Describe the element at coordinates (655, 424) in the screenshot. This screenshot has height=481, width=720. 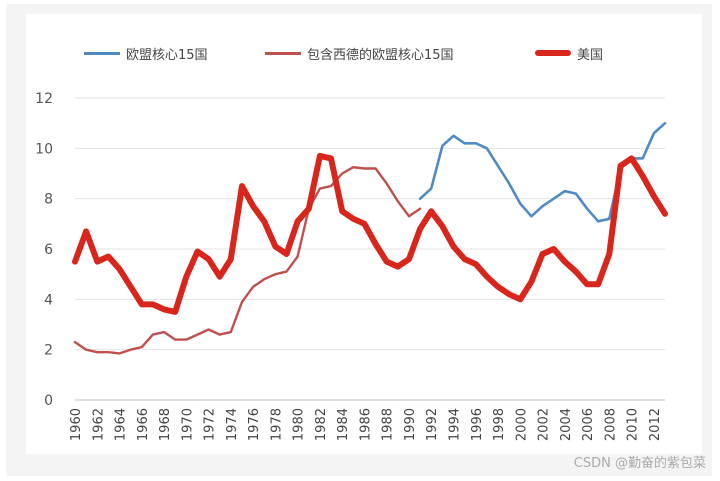
I see `x-tick-label-2012: 2012` at that location.